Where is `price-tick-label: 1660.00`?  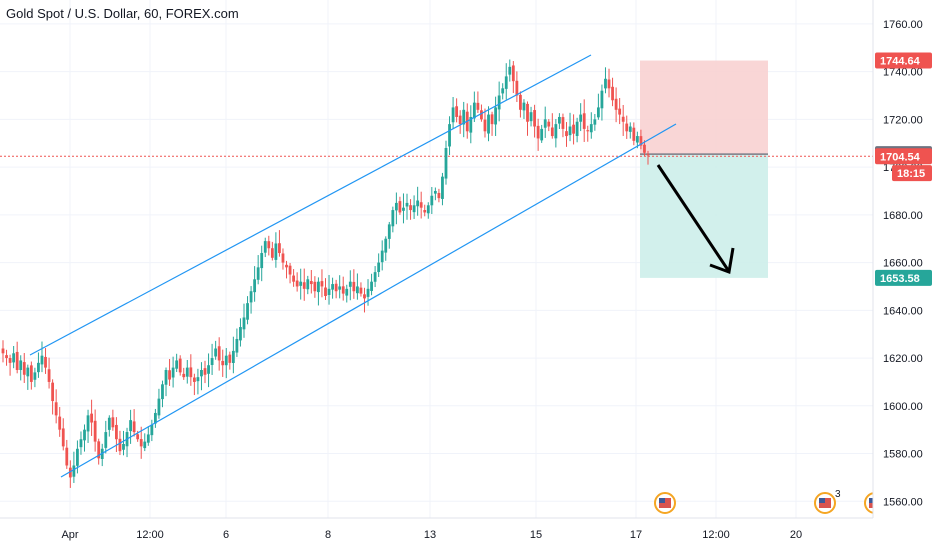 price-tick-label: 1660.00 is located at coordinates (903, 264).